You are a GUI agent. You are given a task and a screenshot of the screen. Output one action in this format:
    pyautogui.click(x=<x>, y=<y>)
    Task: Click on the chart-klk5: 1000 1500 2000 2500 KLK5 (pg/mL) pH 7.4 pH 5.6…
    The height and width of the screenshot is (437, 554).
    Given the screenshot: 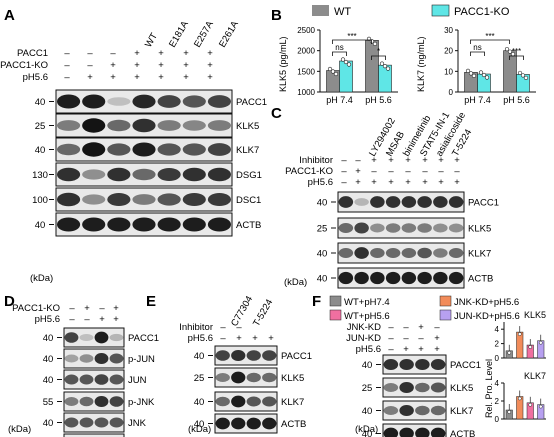 What is the action you would take?
    pyautogui.click(x=338, y=65)
    